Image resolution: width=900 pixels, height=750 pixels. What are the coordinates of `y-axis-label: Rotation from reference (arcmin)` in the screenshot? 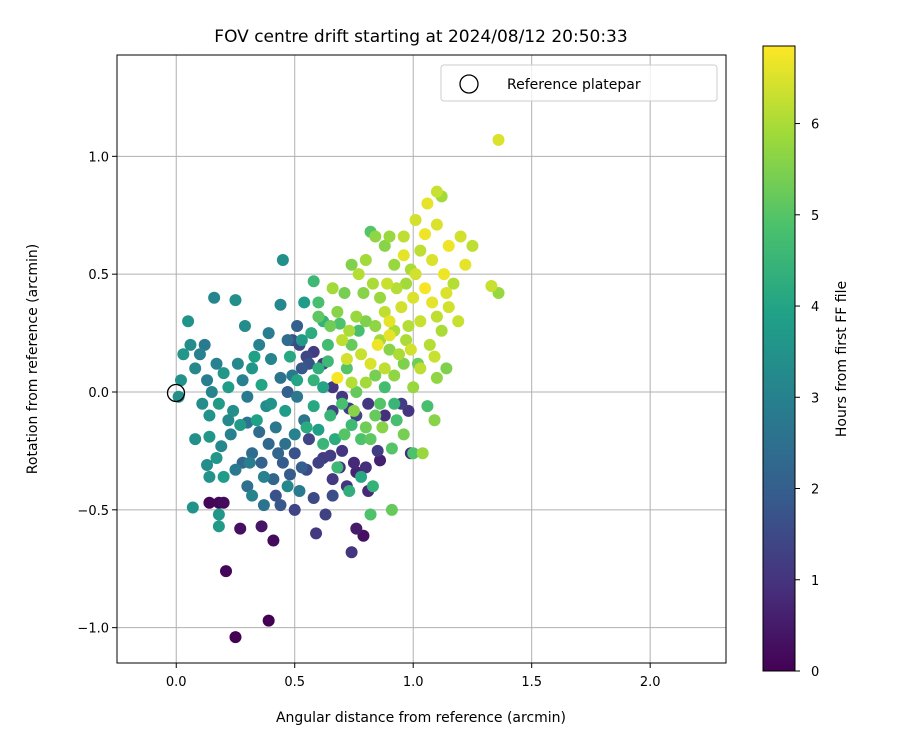 It's located at (33, 359).